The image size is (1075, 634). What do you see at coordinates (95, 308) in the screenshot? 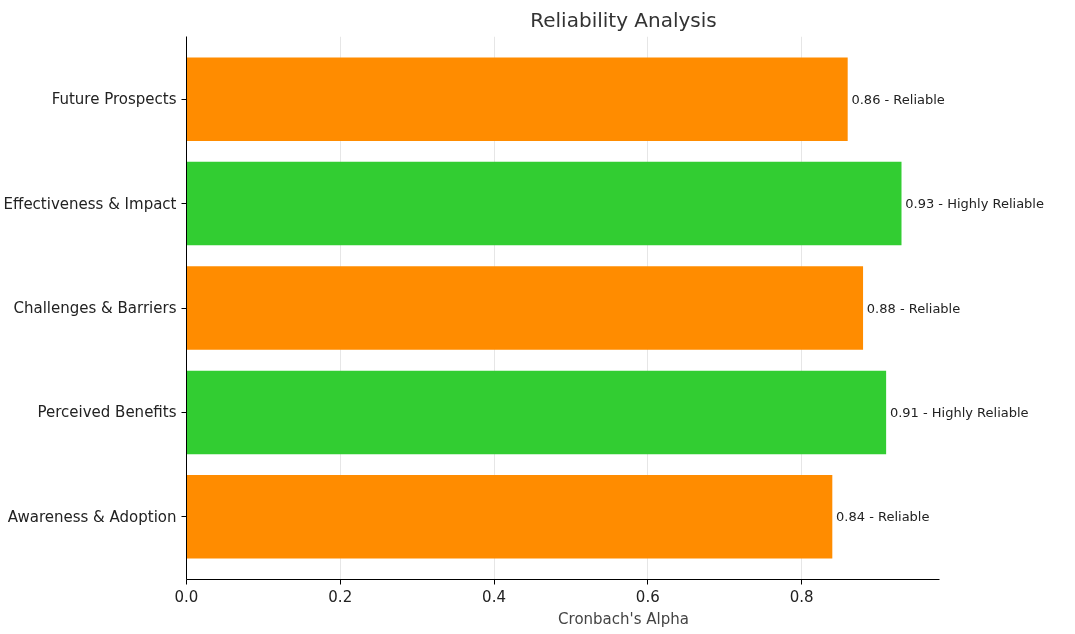
I see `y-tick-label: Challenges & Barriers` at bounding box center [95, 308].